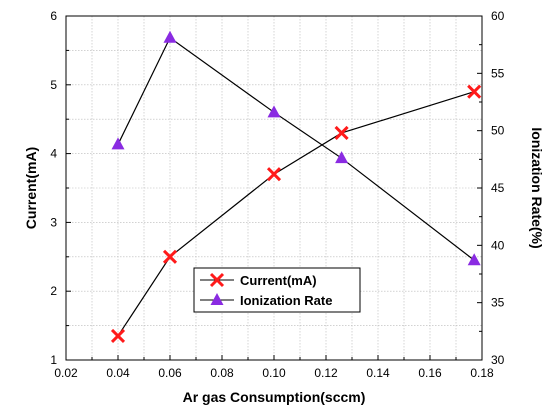 This screenshot has height=413, width=546. What do you see at coordinates (498, 303) in the screenshot?
I see `y-right-tick-label: 35` at bounding box center [498, 303].